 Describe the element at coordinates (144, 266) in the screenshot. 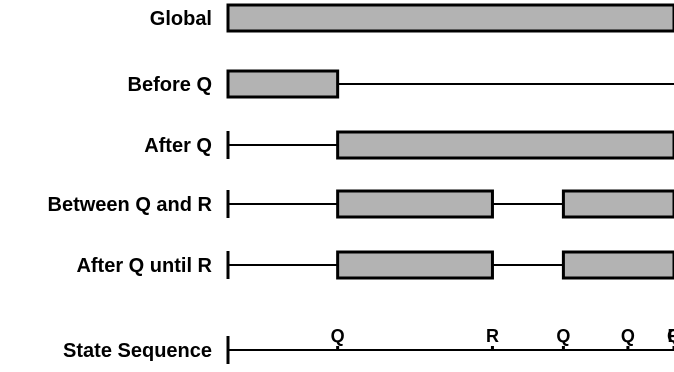

I see `row-label-after-q-until-r: After Q until R` at that location.